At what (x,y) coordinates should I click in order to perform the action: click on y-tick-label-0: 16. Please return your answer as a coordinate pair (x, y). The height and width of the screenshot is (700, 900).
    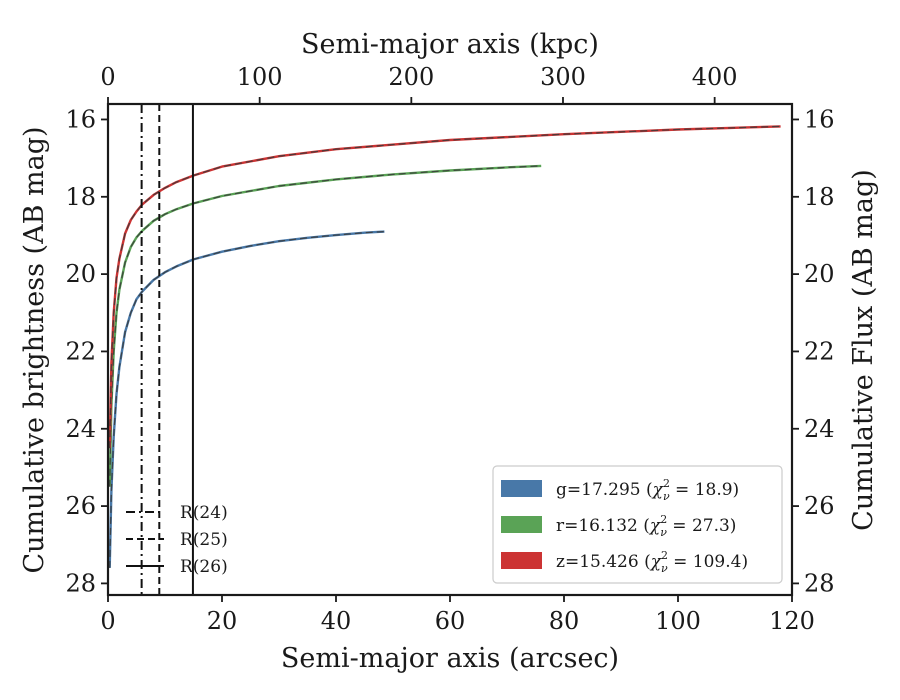
    Looking at the image, I should click on (80, 119).